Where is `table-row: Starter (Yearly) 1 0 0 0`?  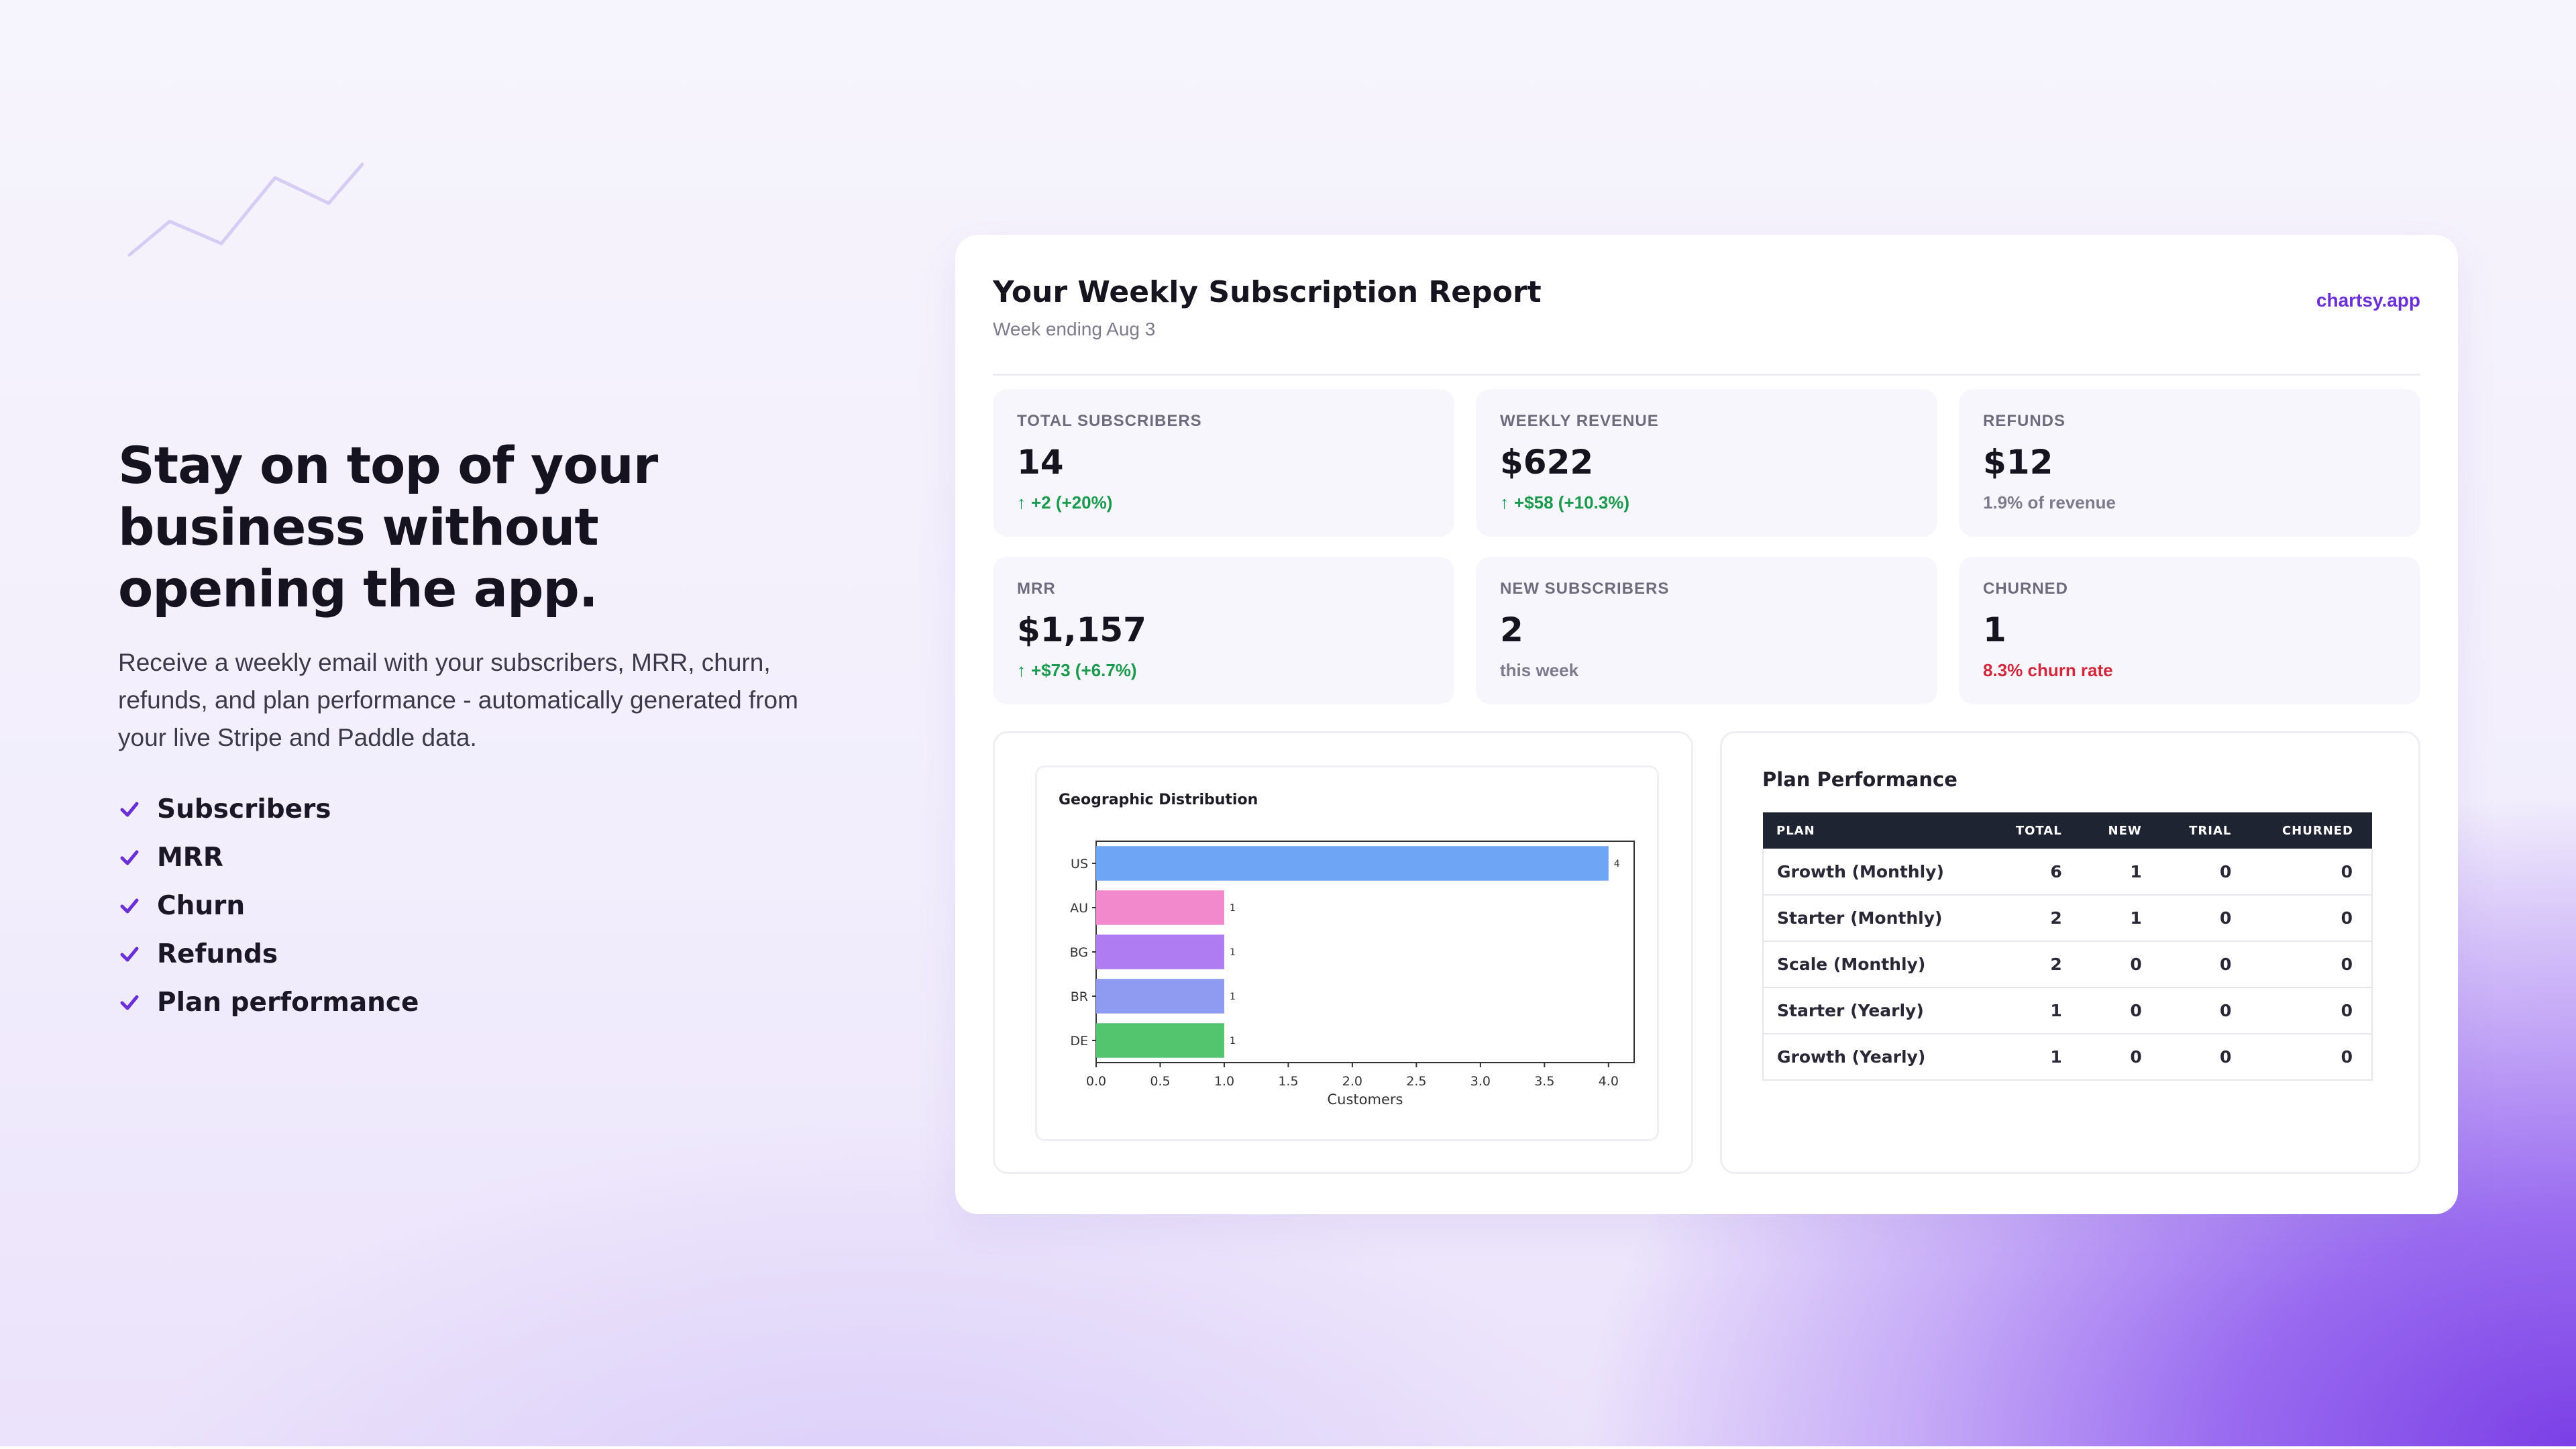 table-row: Starter (Yearly) 1 0 0 0 is located at coordinates (2067, 1010).